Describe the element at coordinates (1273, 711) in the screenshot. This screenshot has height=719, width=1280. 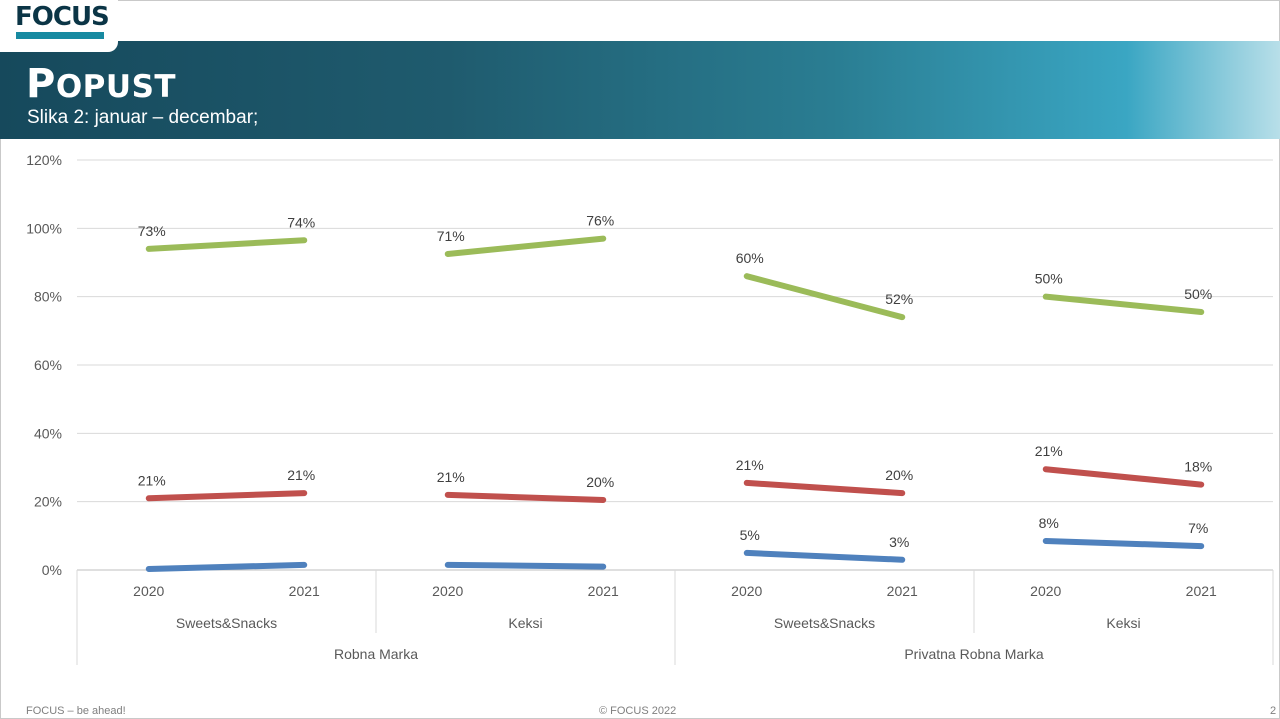
I see `footer-page-number: 2` at that location.